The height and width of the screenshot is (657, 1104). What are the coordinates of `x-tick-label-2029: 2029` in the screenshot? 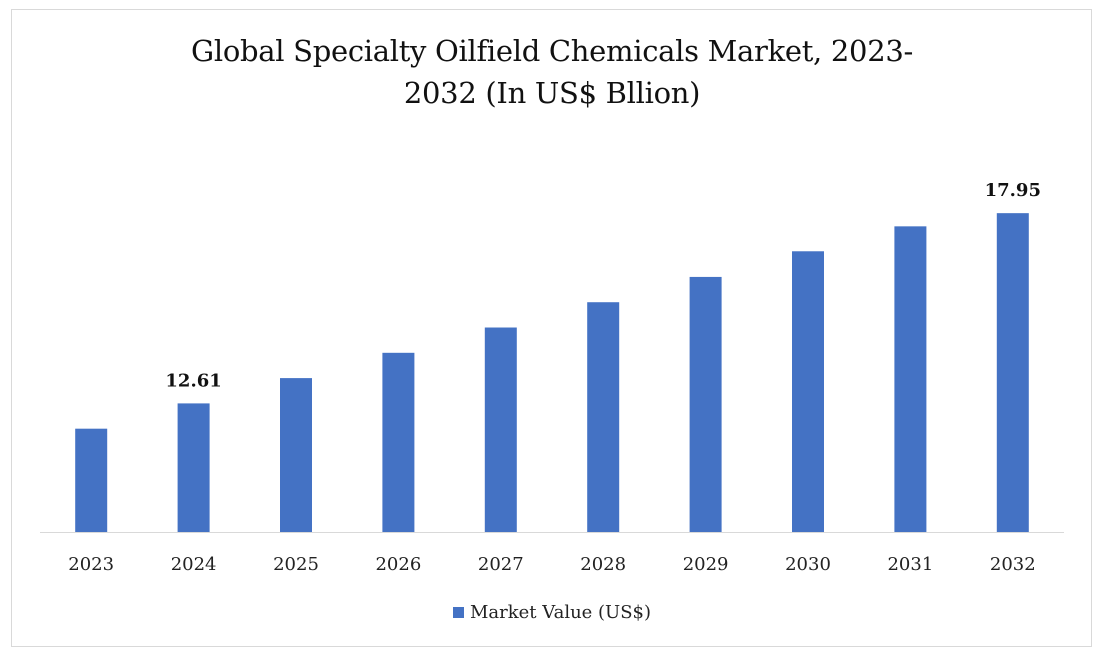 It's located at (706, 564).